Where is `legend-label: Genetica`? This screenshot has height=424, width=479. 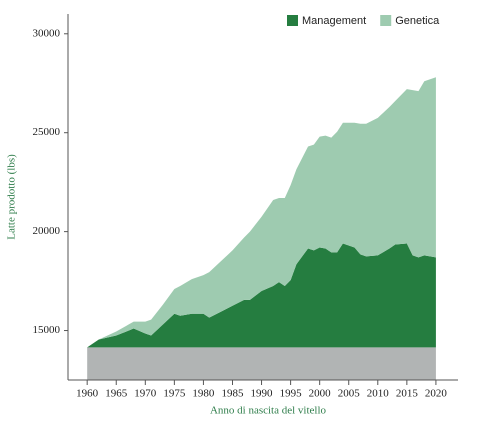
legend-label: Genetica is located at coordinates (417, 21).